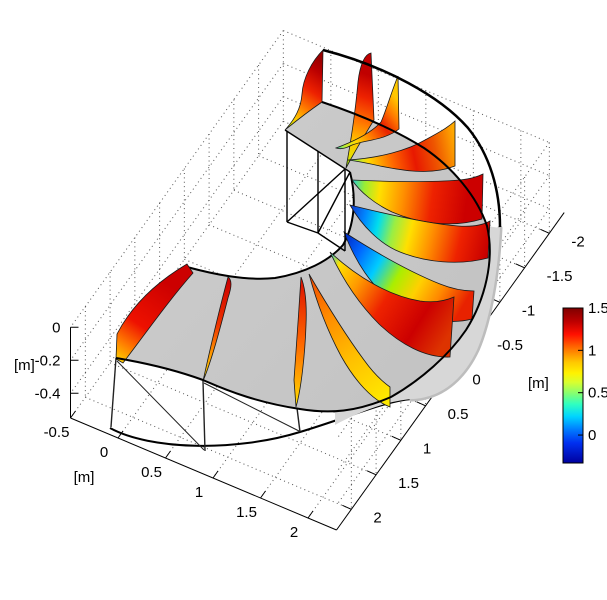 Image resolution: width=607 pixels, height=600 pixels. Describe the element at coordinates (57, 432) in the screenshot. I see `x-axis-tick-label: -0.5` at that location.